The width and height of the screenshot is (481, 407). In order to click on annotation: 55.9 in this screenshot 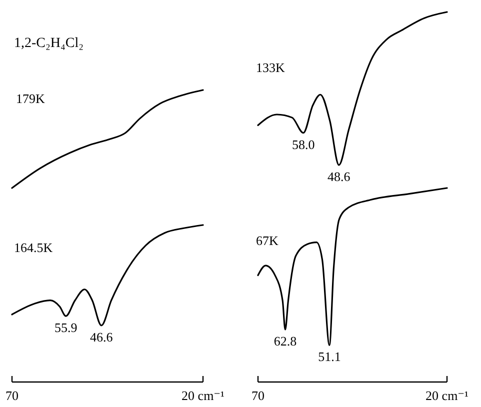, I will do `click(66, 328)`.